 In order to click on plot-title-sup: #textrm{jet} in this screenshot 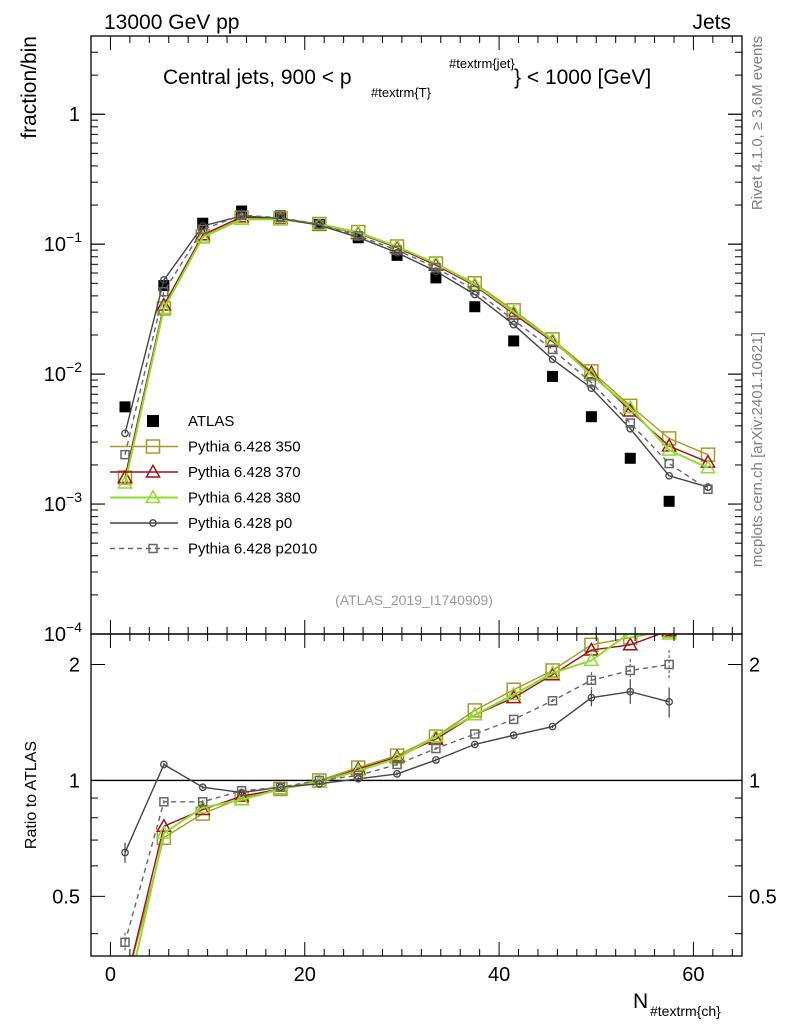, I will do `click(482, 63)`.